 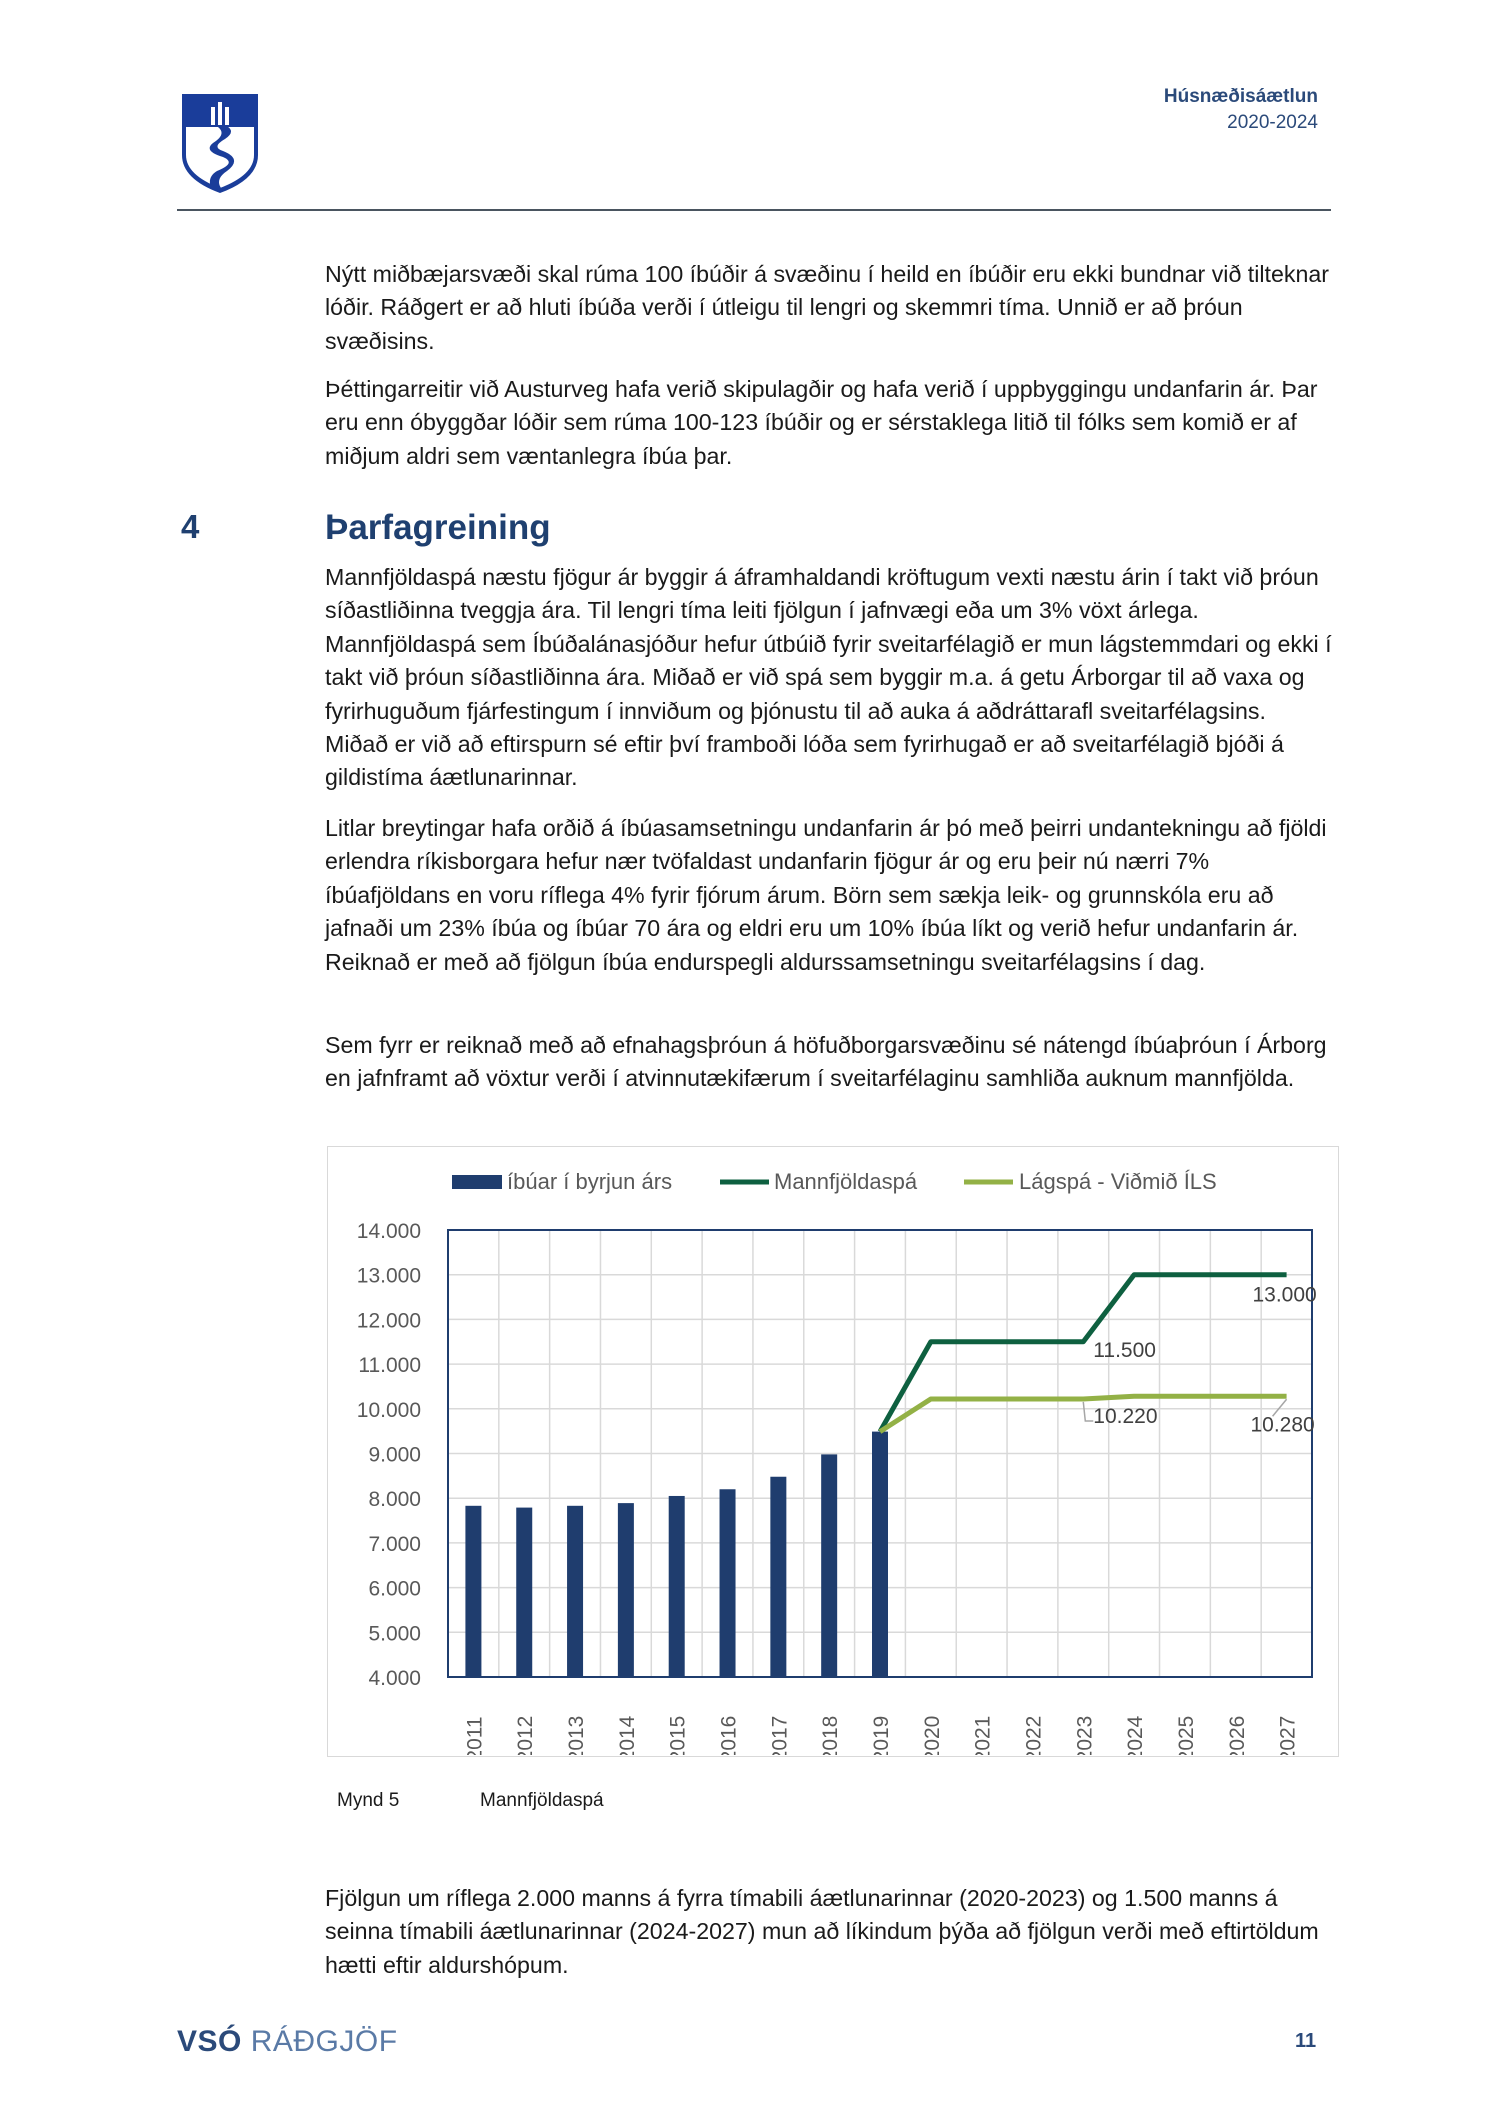 What do you see at coordinates (1306, 2041) in the screenshot?
I see `page-number: 11` at bounding box center [1306, 2041].